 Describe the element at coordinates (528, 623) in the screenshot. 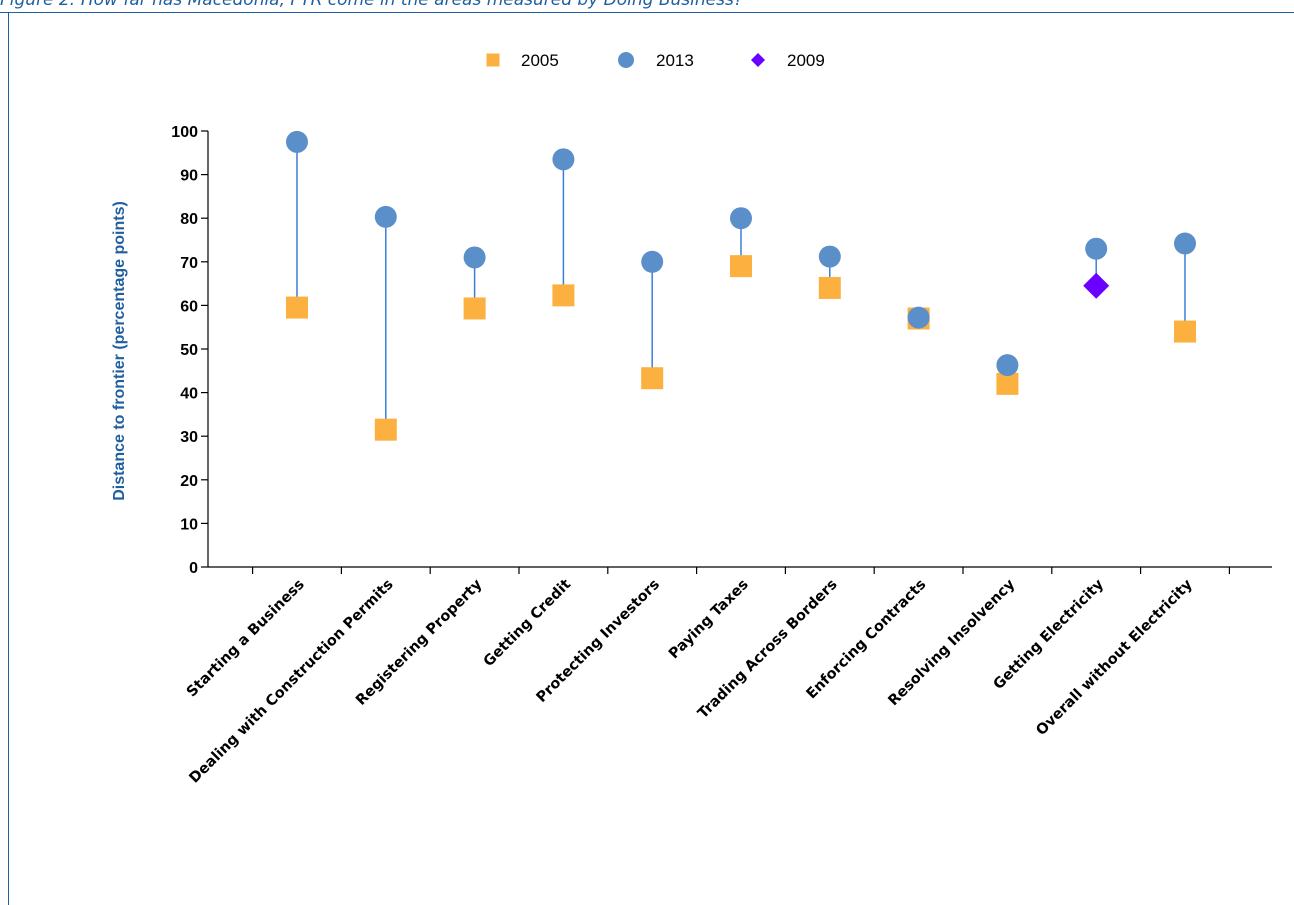

I see `x-tick-label: Getting Credit` at that location.